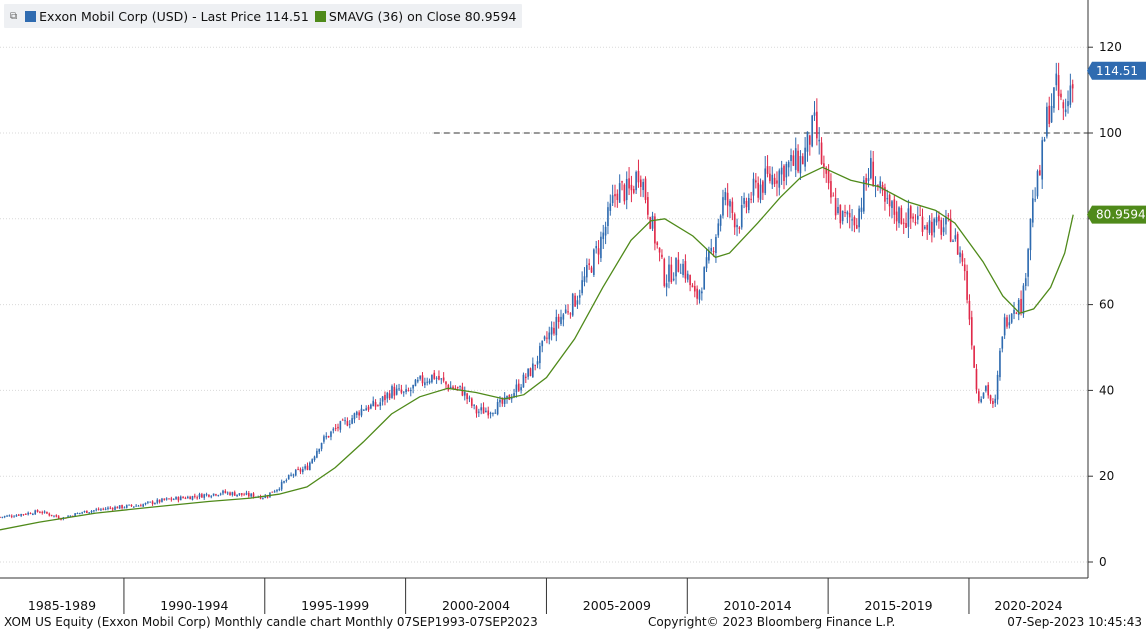  What do you see at coordinates (415, 16) in the screenshot?
I see `legend-item-sma: SMAVG (36) on Close 80.9594` at bounding box center [415, 16].